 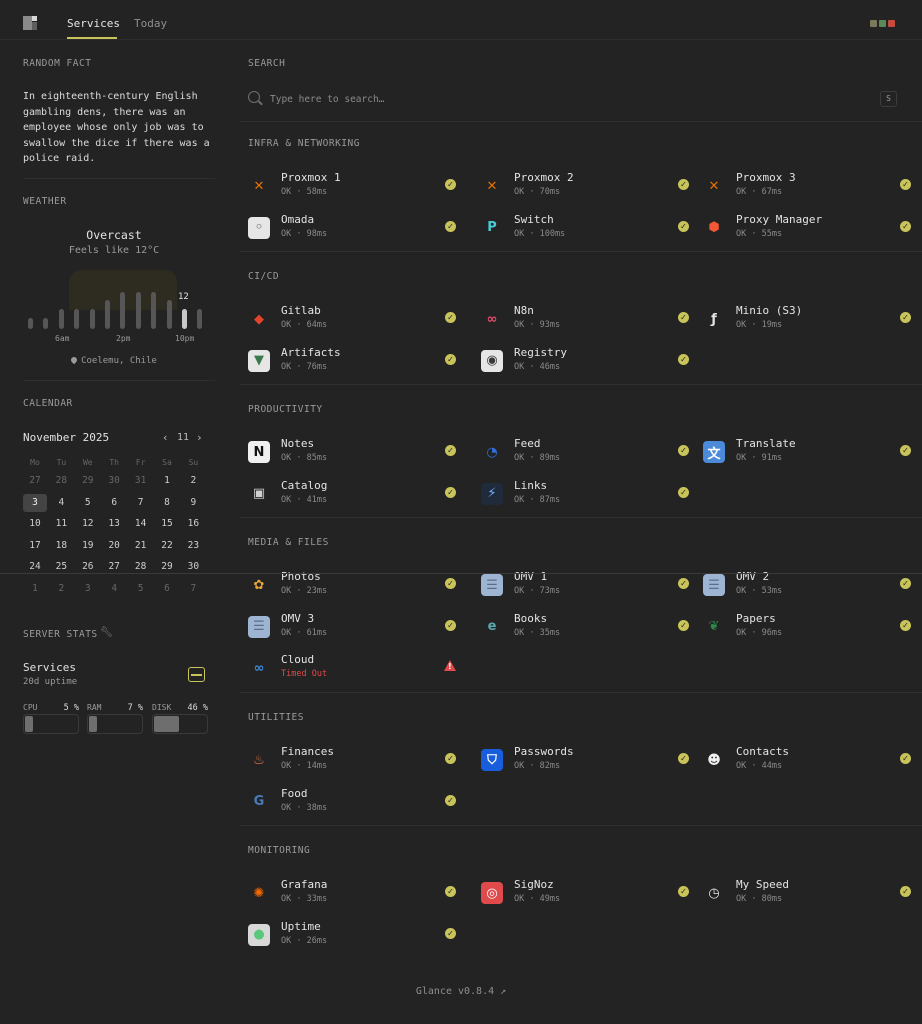 What do you see at coordinates (35, 588) in the screenshot?
I see `calendar-day: 1` at bounding box center [35, 588].